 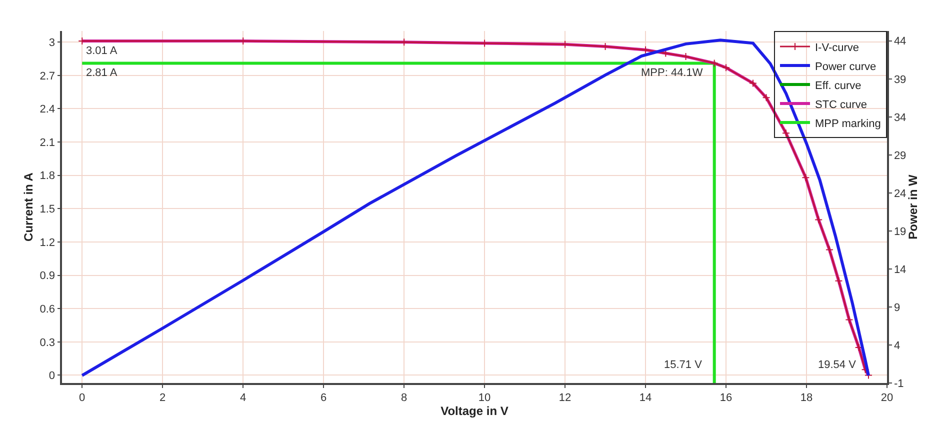 I want to click on y2-tick-label: 4, so click(x=897, y=346).